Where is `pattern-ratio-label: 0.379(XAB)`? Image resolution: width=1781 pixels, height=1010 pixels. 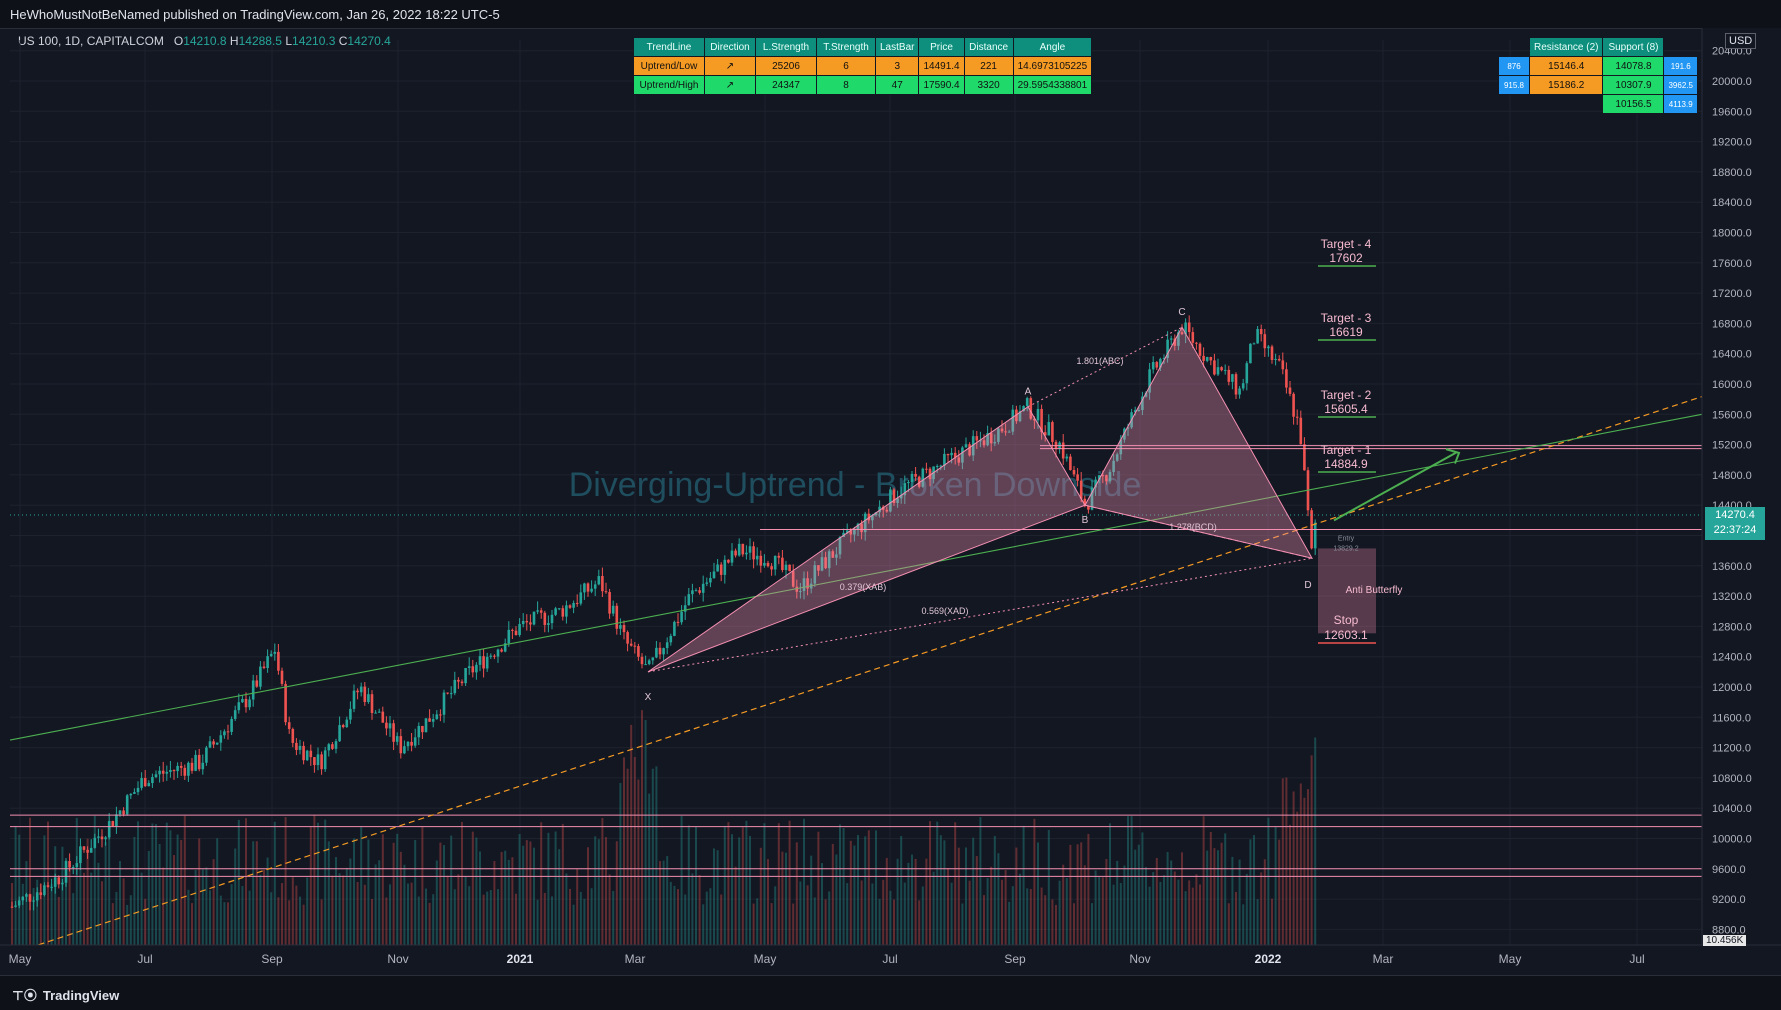
pattern-ratio-label: 0.379(XAB) is located at coordinates (863, 587).